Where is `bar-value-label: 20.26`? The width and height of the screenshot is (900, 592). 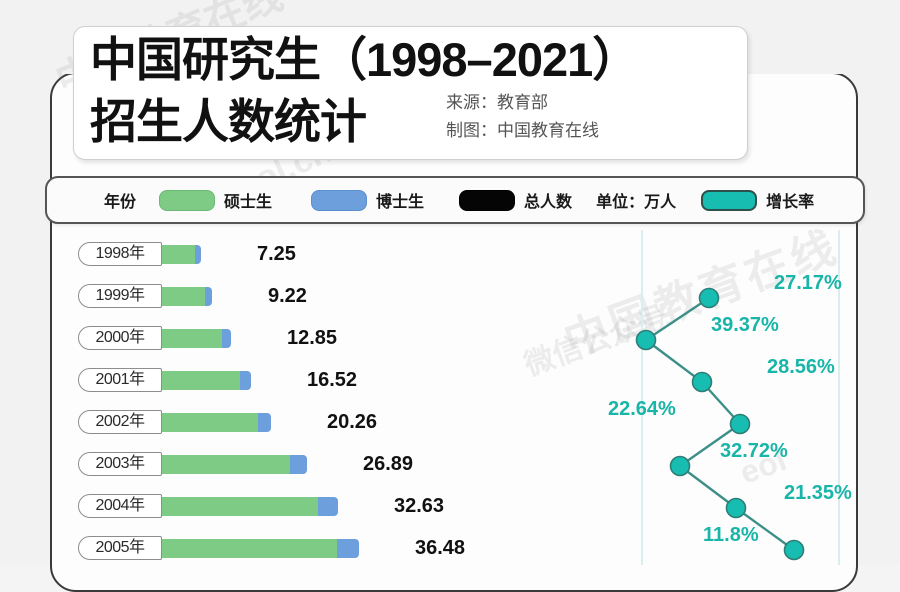
bar-value-label: 20.26 is located at coordinates (352, 422).